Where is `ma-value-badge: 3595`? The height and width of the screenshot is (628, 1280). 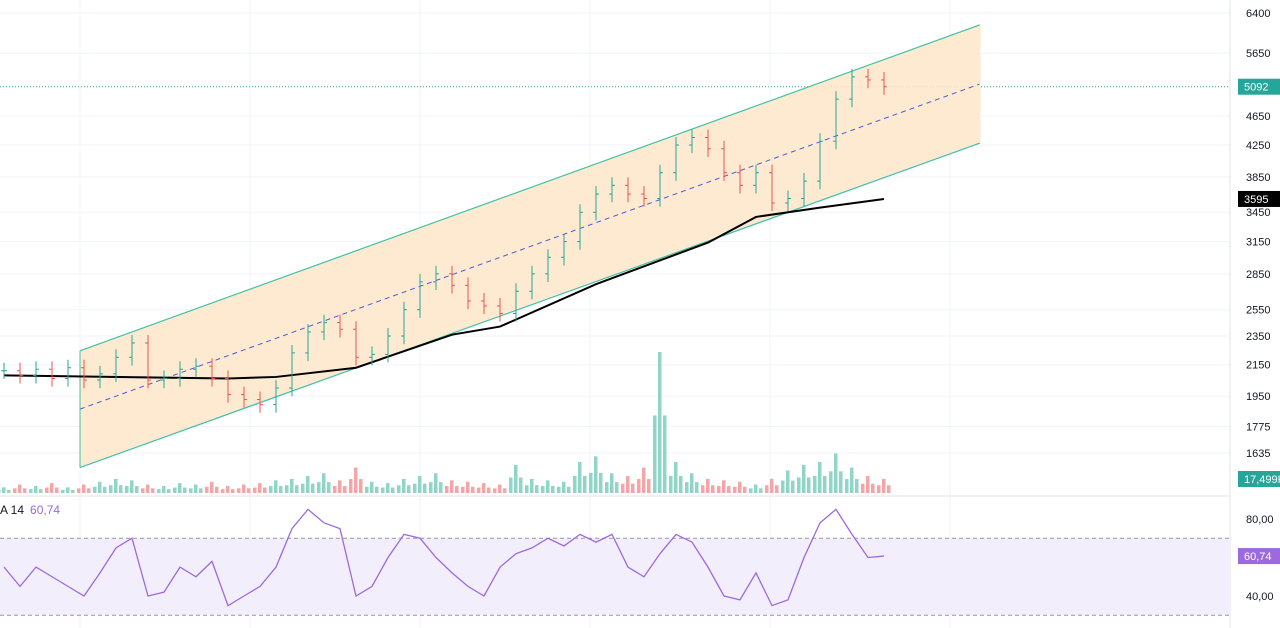
ma-value-badge: 3595 is located at coordinates (1256, 200).